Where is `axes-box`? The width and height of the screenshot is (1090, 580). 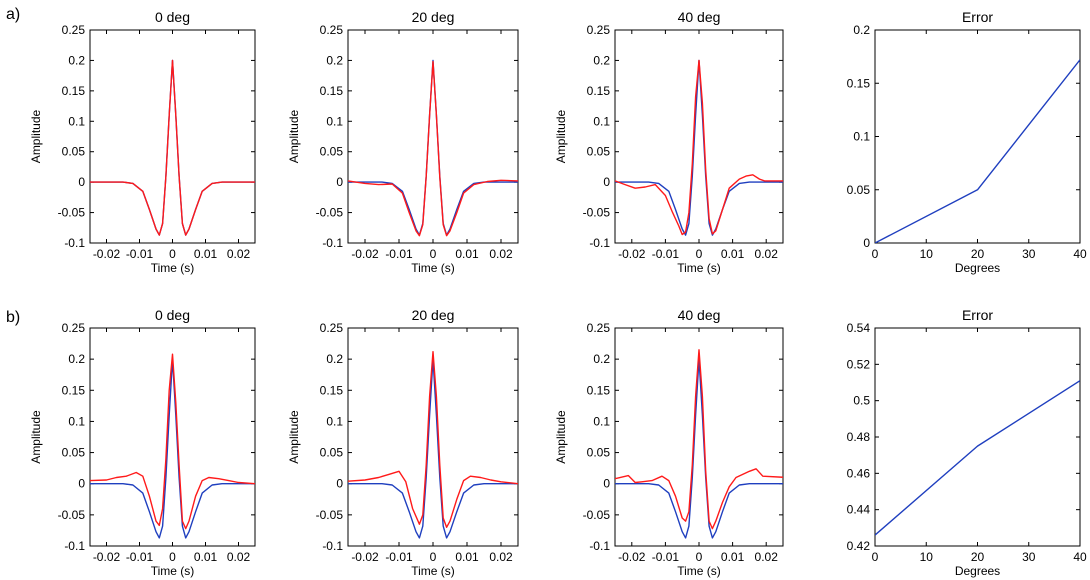
axes-box is located at coordinates (977, 437).